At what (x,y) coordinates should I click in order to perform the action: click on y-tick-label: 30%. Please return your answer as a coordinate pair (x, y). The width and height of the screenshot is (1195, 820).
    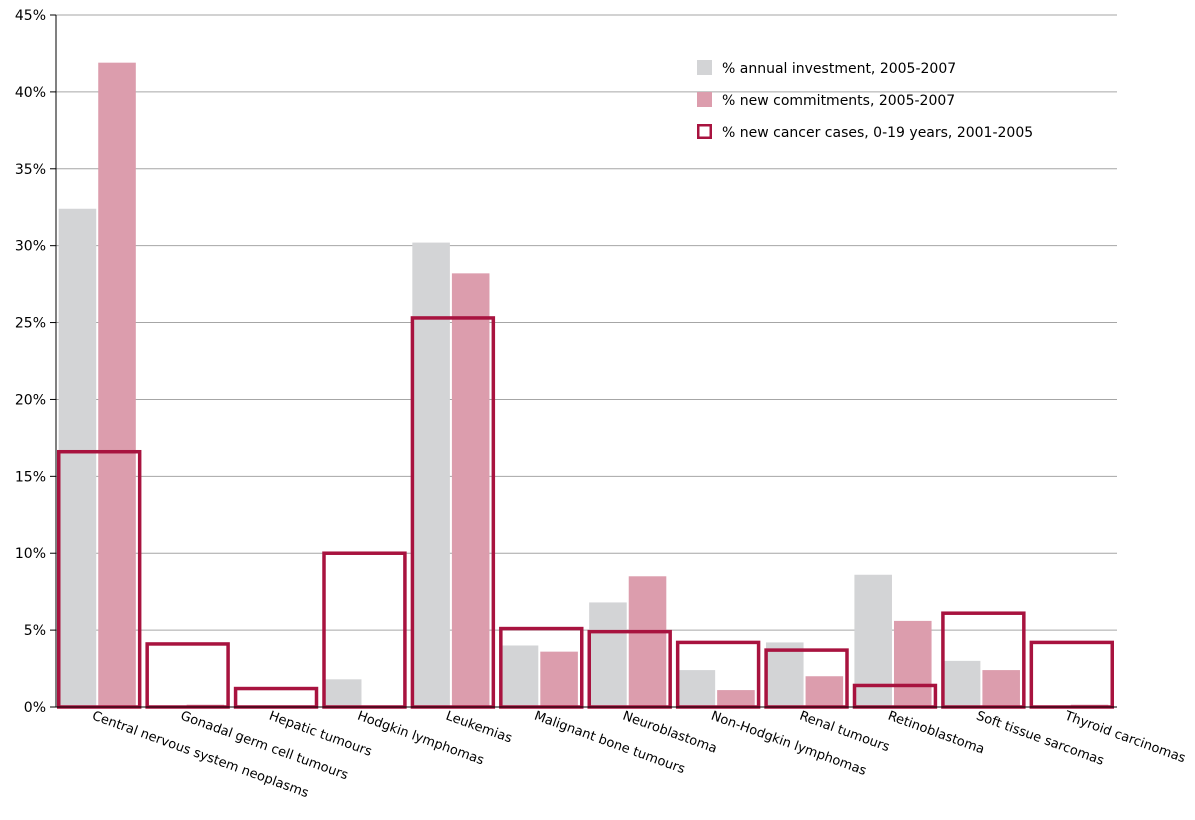
    Looking at the image, I should click on (30, 247).